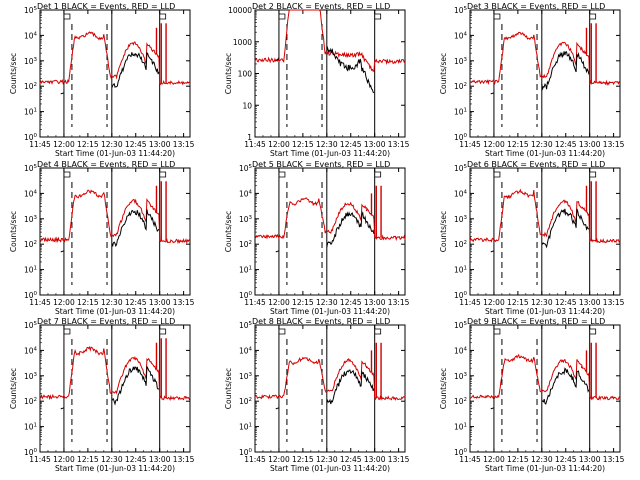  Describe the element at coordinates (536, 321) in the screenshot. I see `panel-title: Det 9 BLACK = Events, RED = LLD` at that location.